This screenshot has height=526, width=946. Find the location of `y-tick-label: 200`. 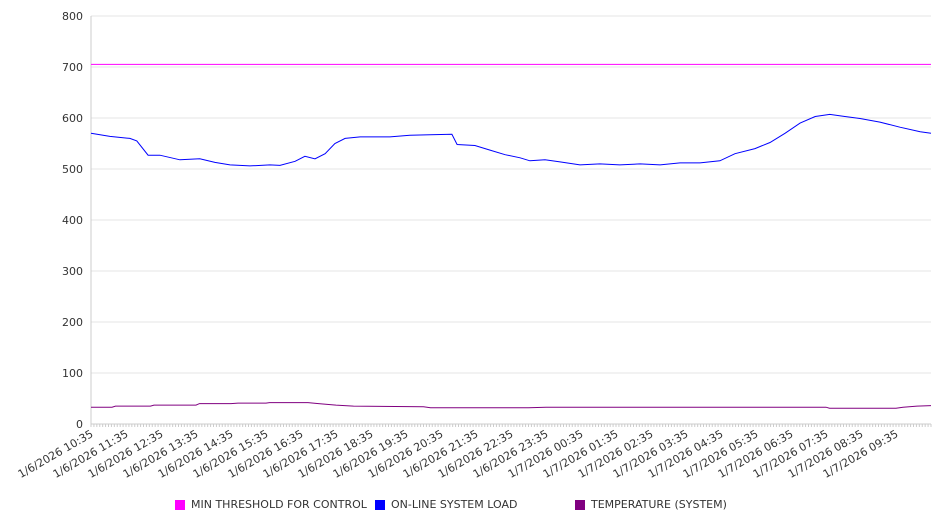

y-tick-label: 200 is located at coordinates (72, 322).